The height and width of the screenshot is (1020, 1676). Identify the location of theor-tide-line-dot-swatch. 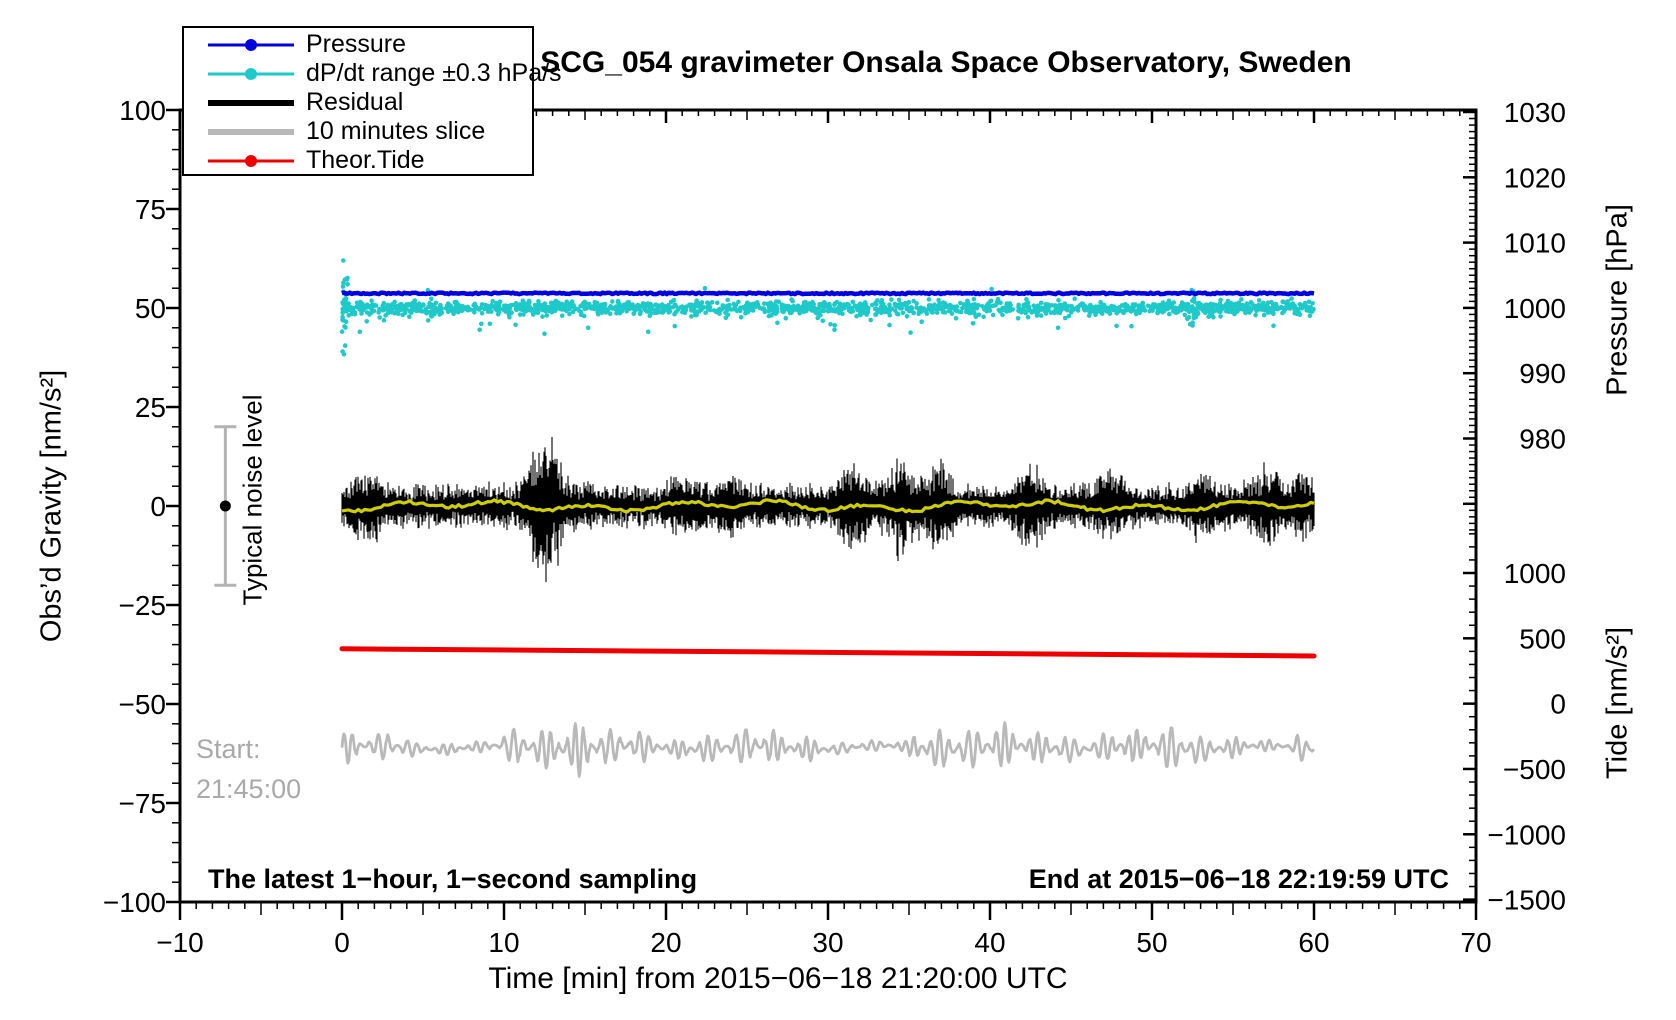
(251, 160).